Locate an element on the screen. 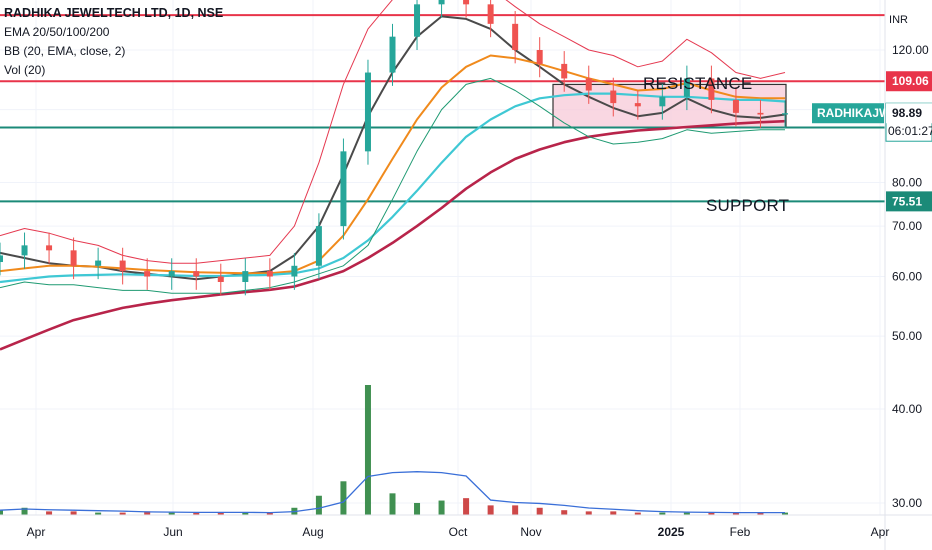 This screenshot has height=550, width=932. price-tick-label: 40.00 is located at coordinates (907, 409).